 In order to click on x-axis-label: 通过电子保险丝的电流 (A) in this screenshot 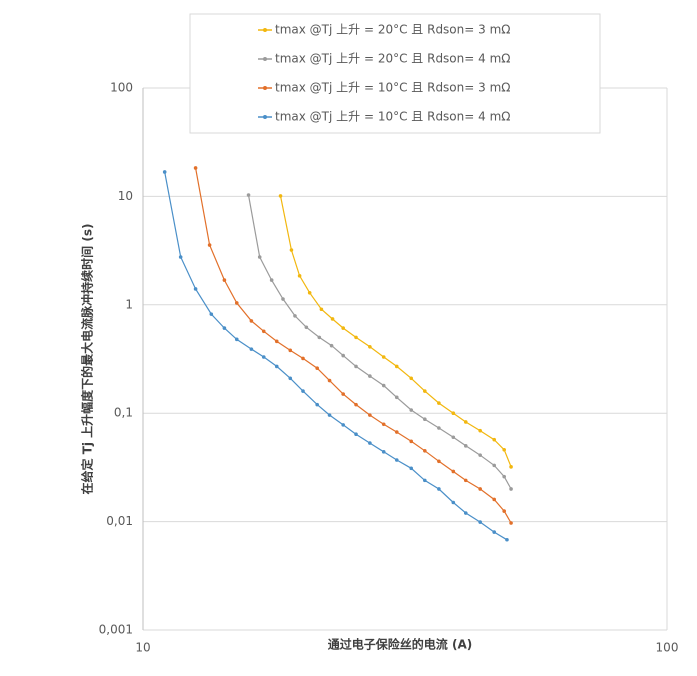, I will do `click(400, 644)`.